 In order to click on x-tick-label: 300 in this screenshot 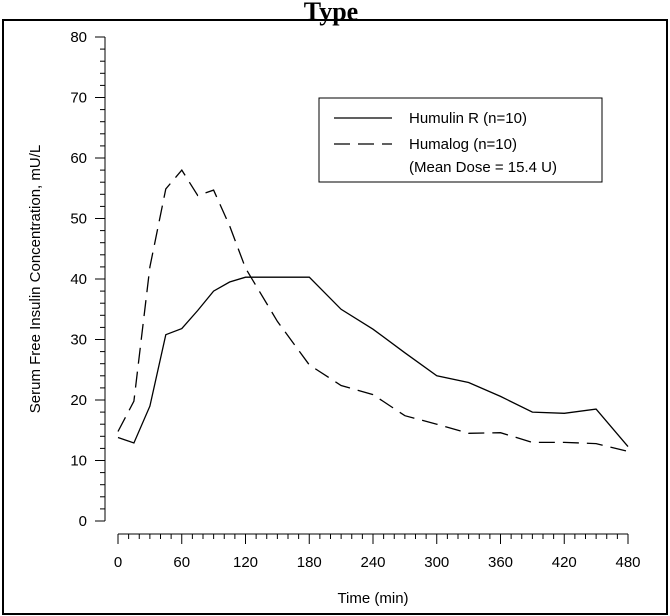, I will do `click(436, 562)`.